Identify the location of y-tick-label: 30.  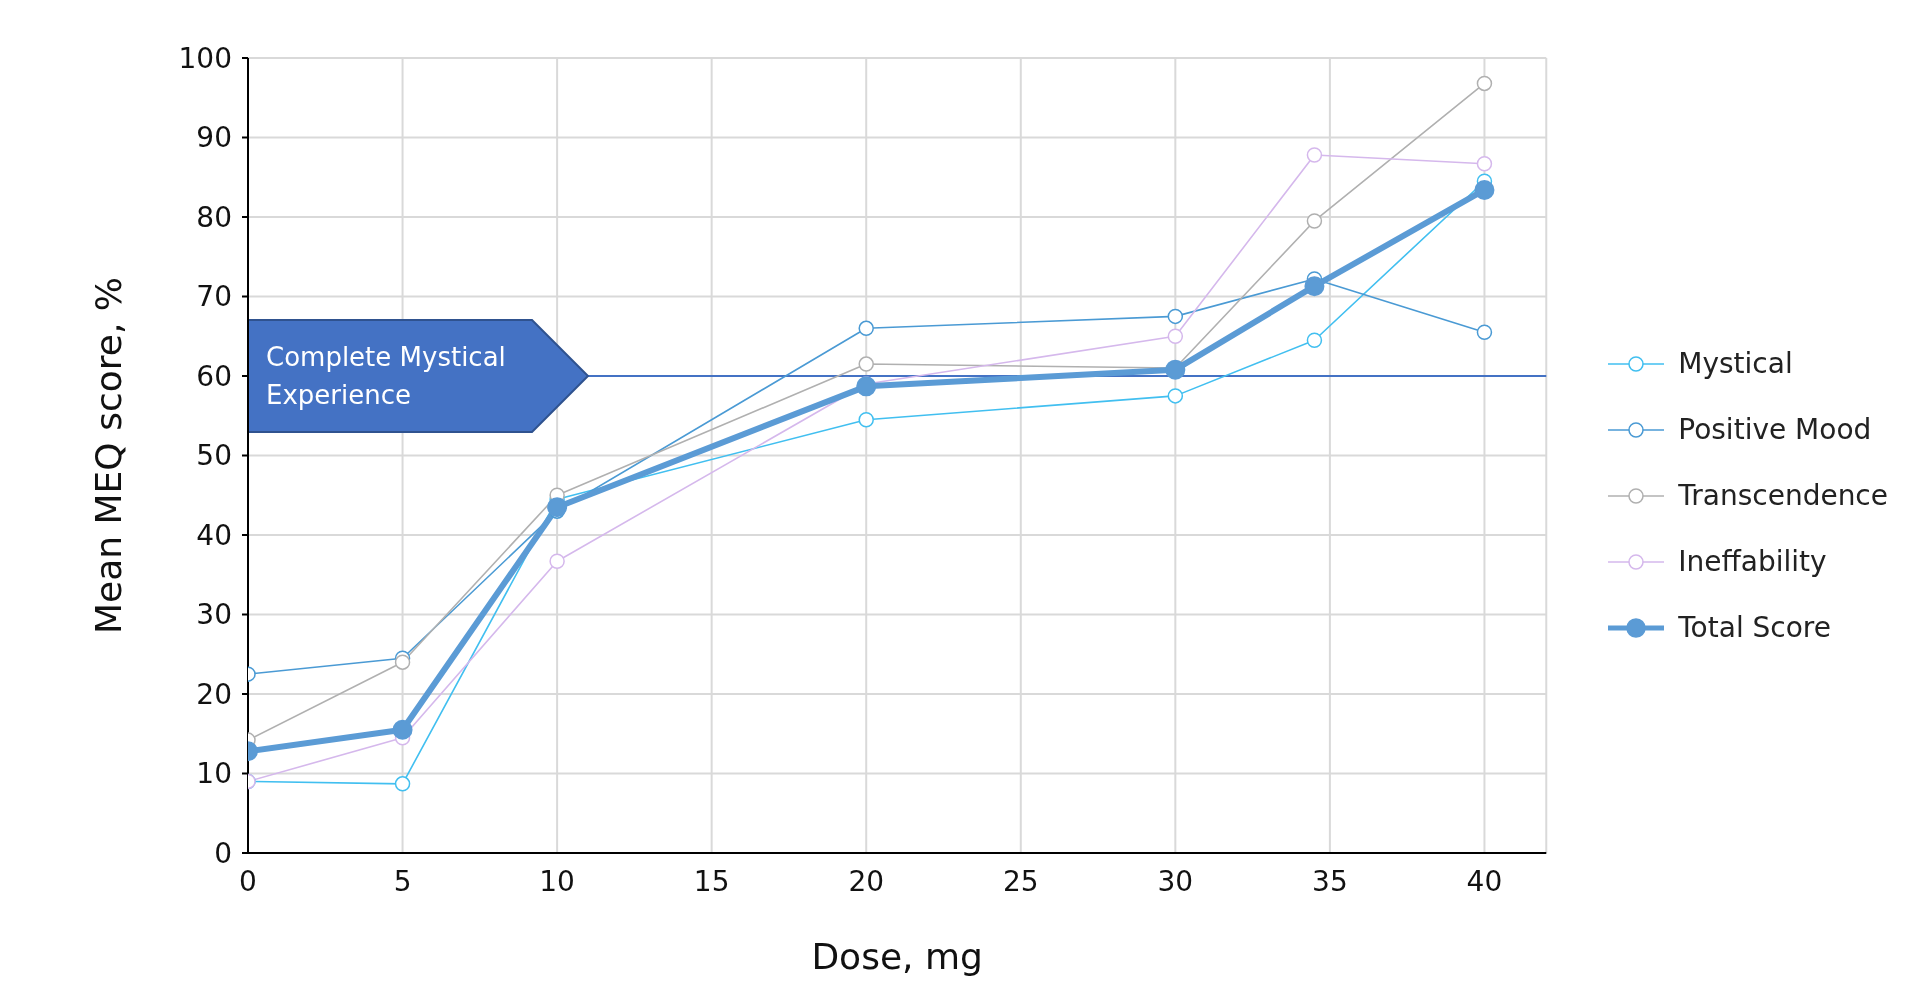
(214, 615).